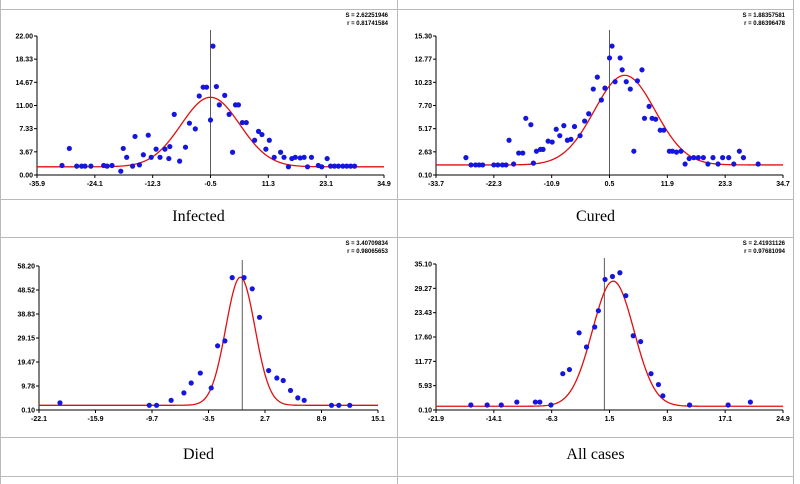  I want to click on stat-r-value: r = 0.86396478, so click(765, 24).